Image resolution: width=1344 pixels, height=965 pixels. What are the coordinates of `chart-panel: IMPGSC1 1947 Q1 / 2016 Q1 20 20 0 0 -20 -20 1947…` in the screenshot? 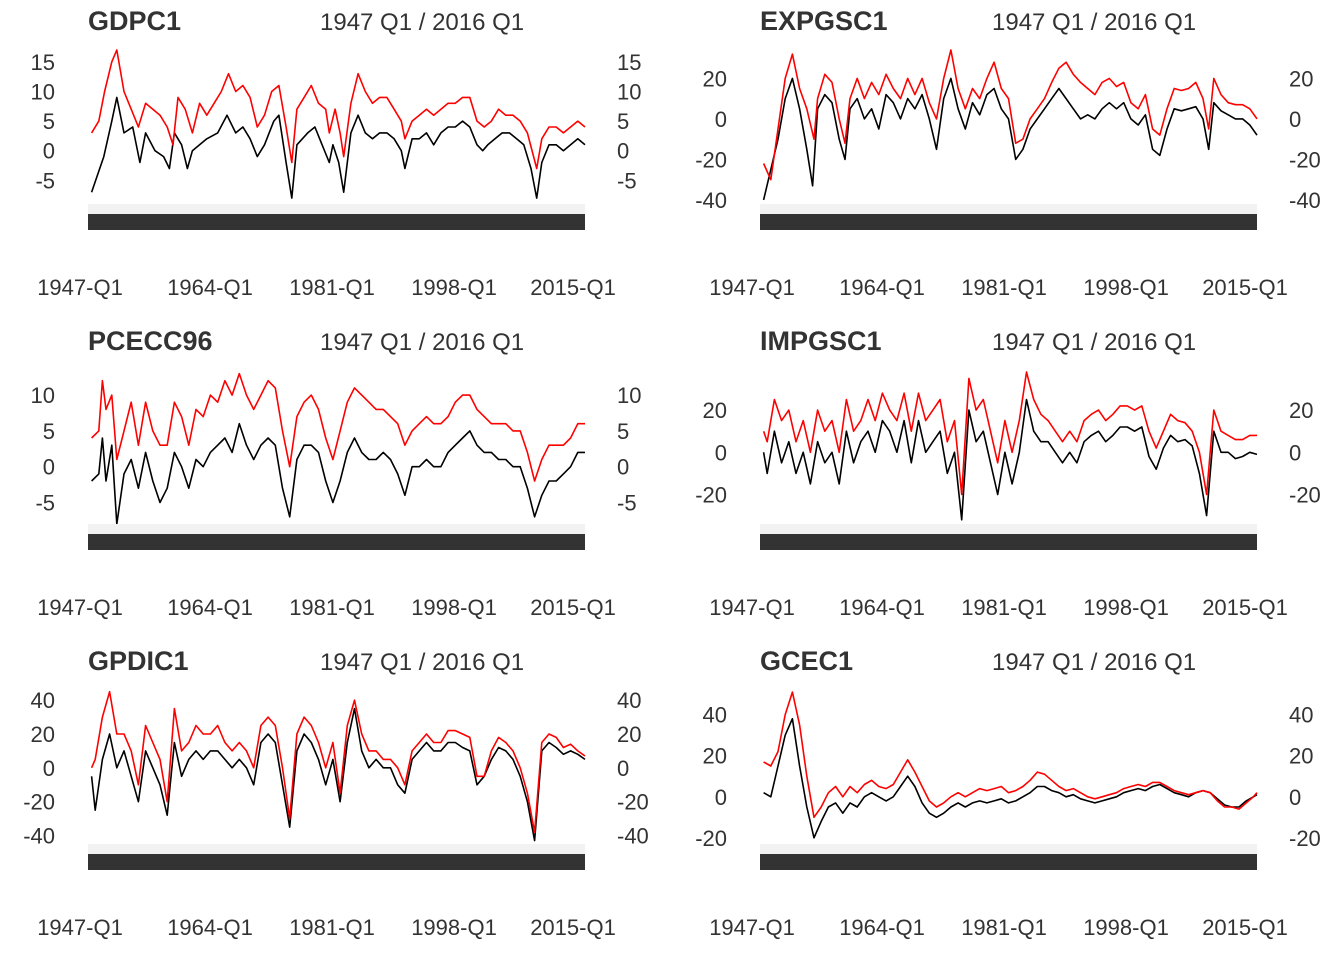 It's located at (1008, 473).